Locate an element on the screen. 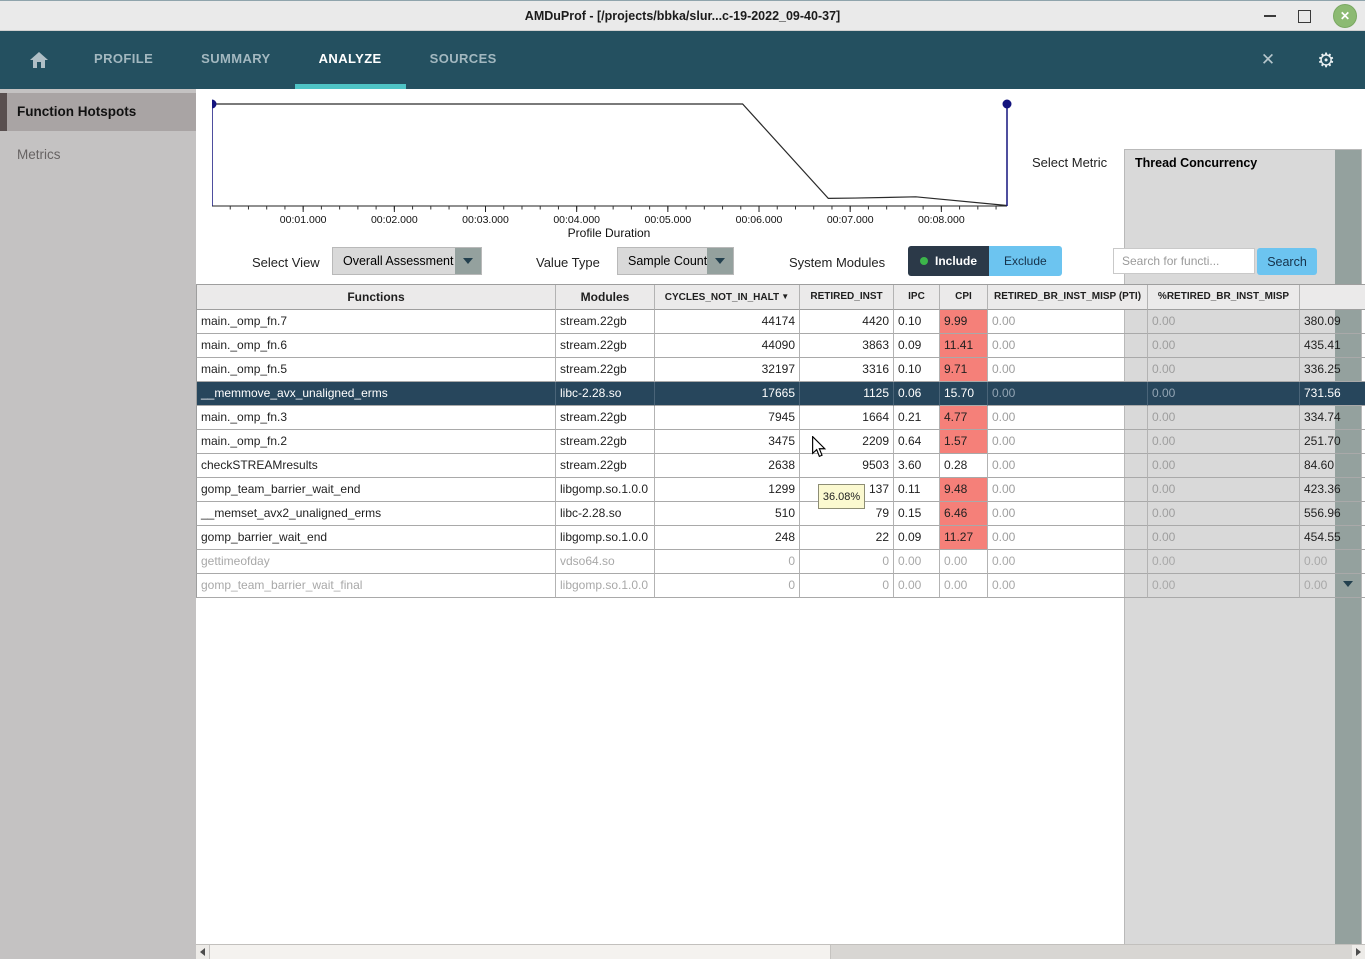 The image size is (1365, 959). search-input is located at coordinates (1184, 261).